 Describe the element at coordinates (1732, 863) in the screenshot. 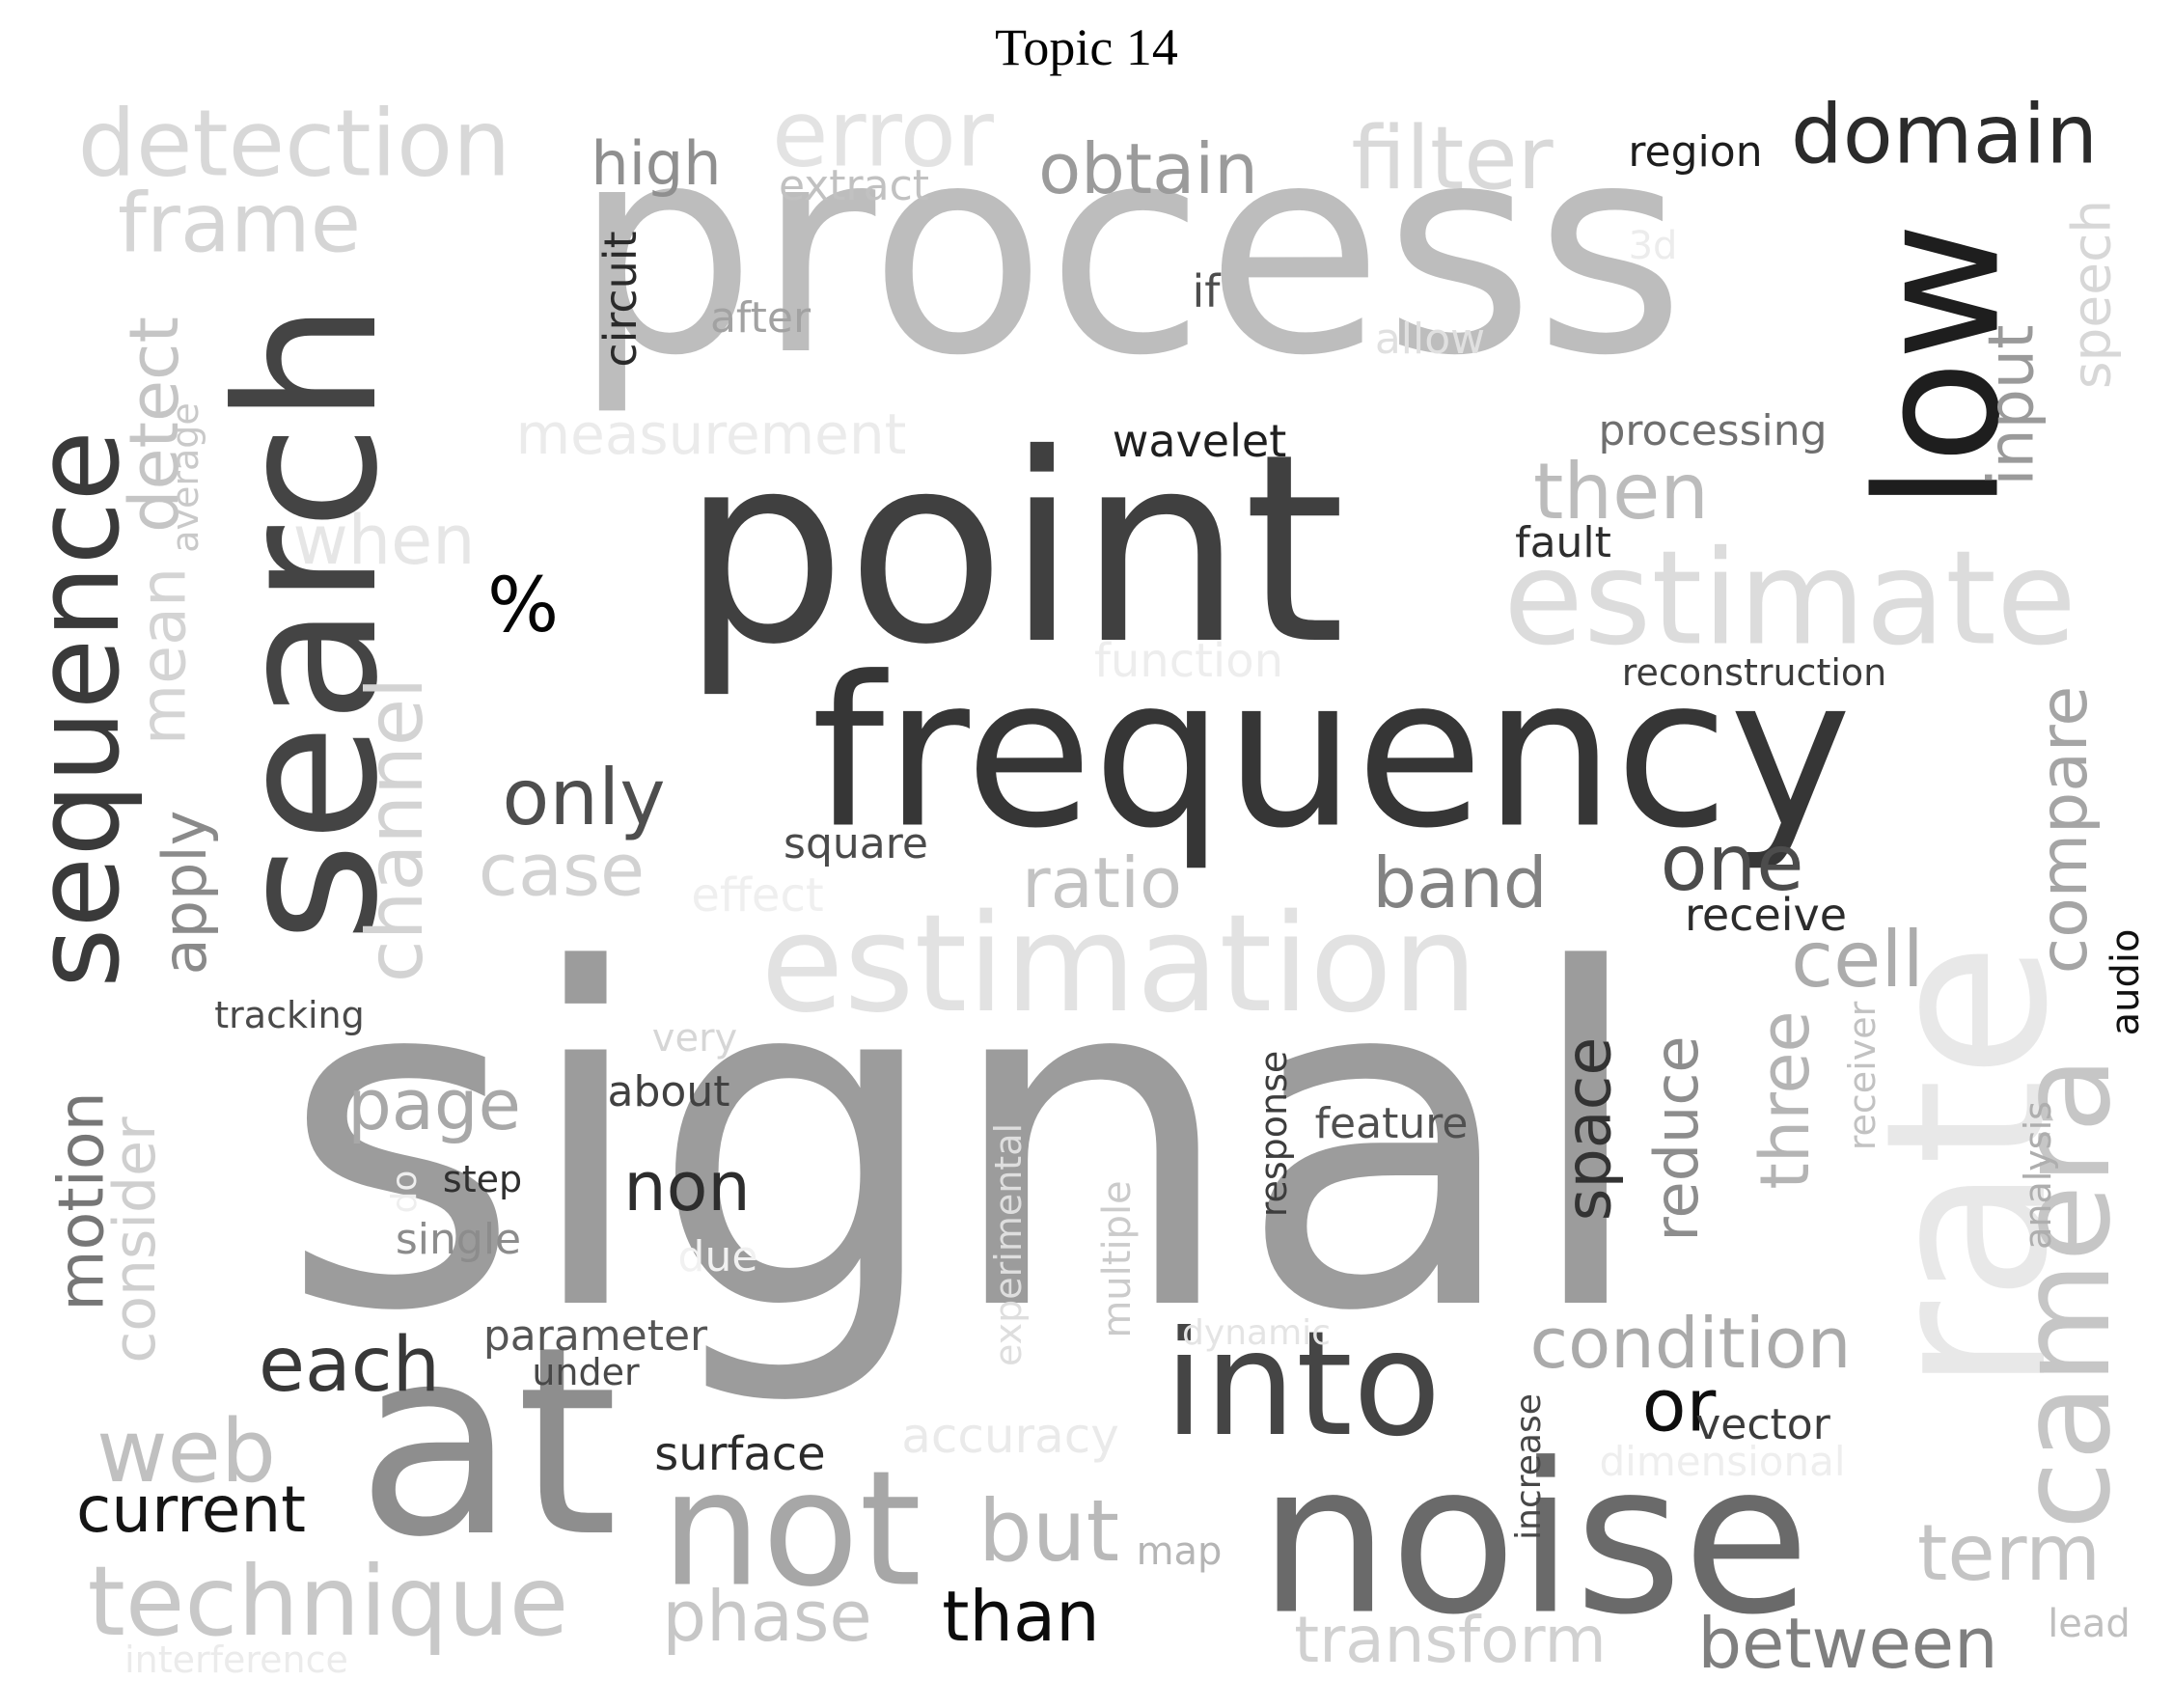

I see `word-one: one` at that location.